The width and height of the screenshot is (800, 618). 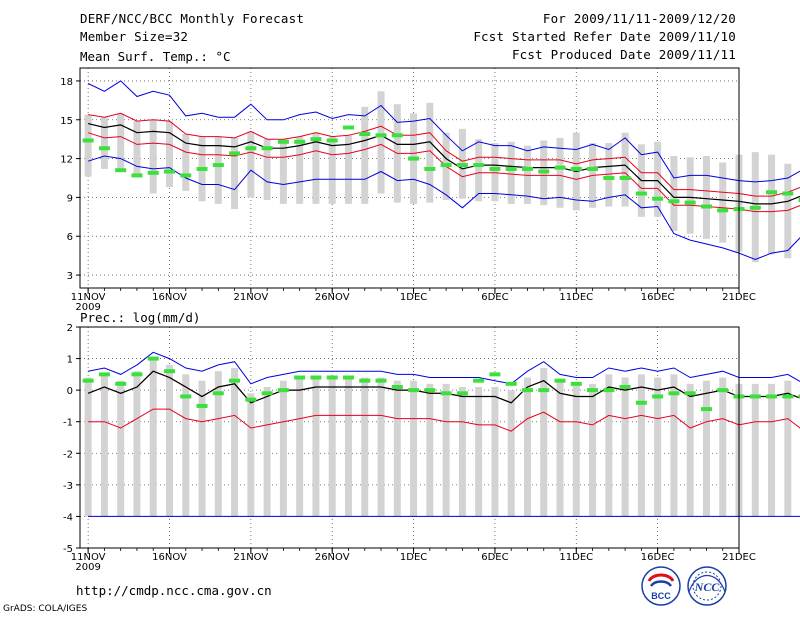 What do you see at coordinates (68, 517) in the screenshot?
I see `y-tick-label: -4` at bounding box center [68, 517].